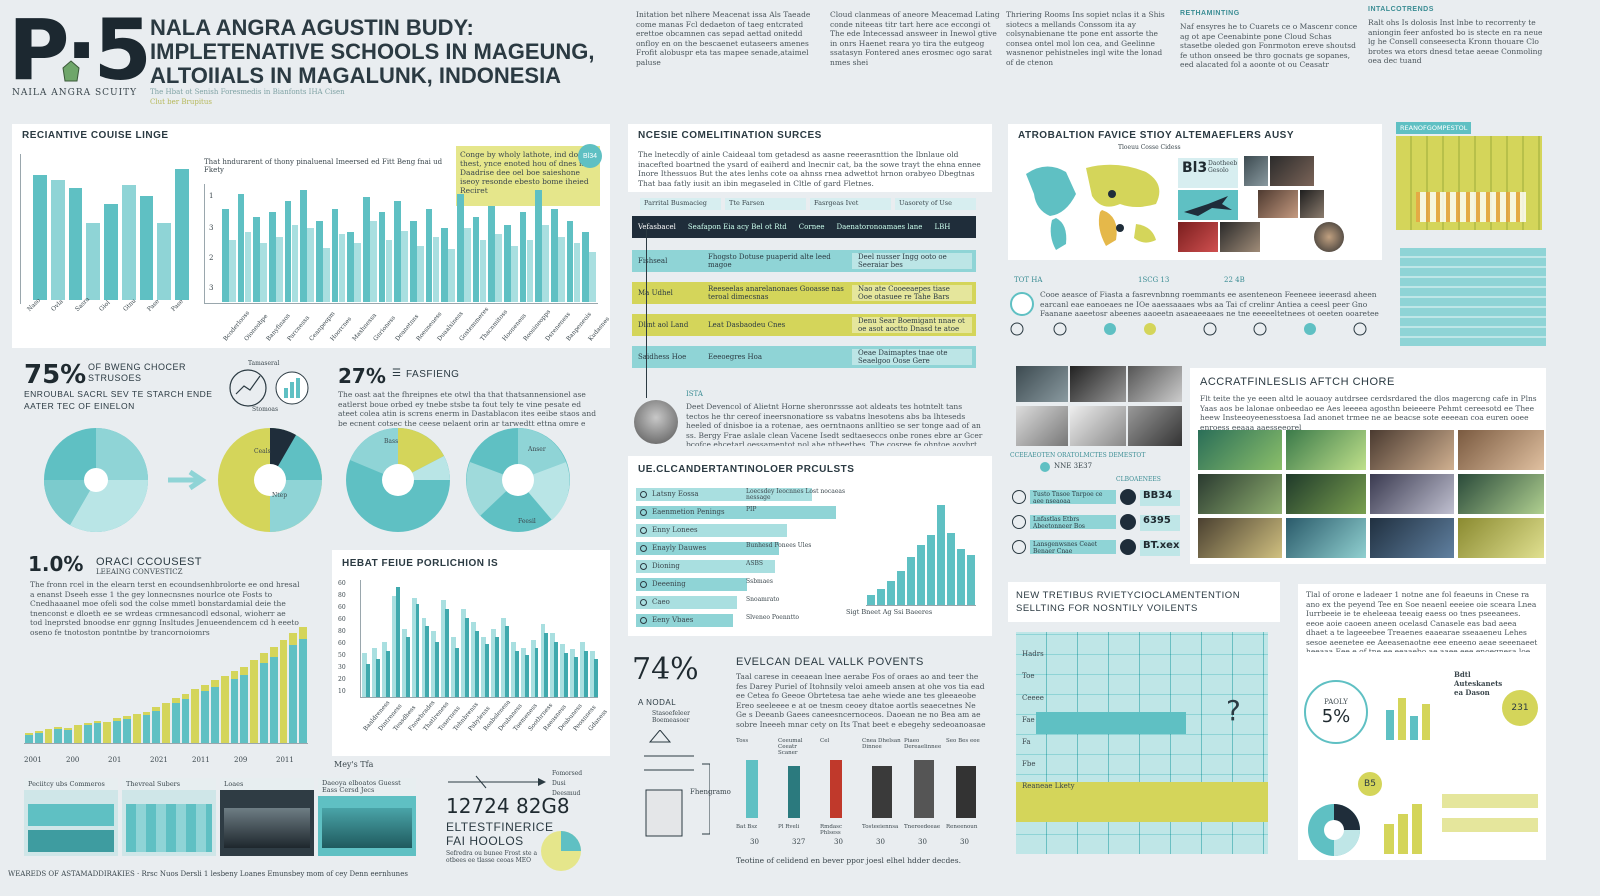  Describe the element at coordinates (1019, 522) in the screenshot. I see `list-icon` at that location.